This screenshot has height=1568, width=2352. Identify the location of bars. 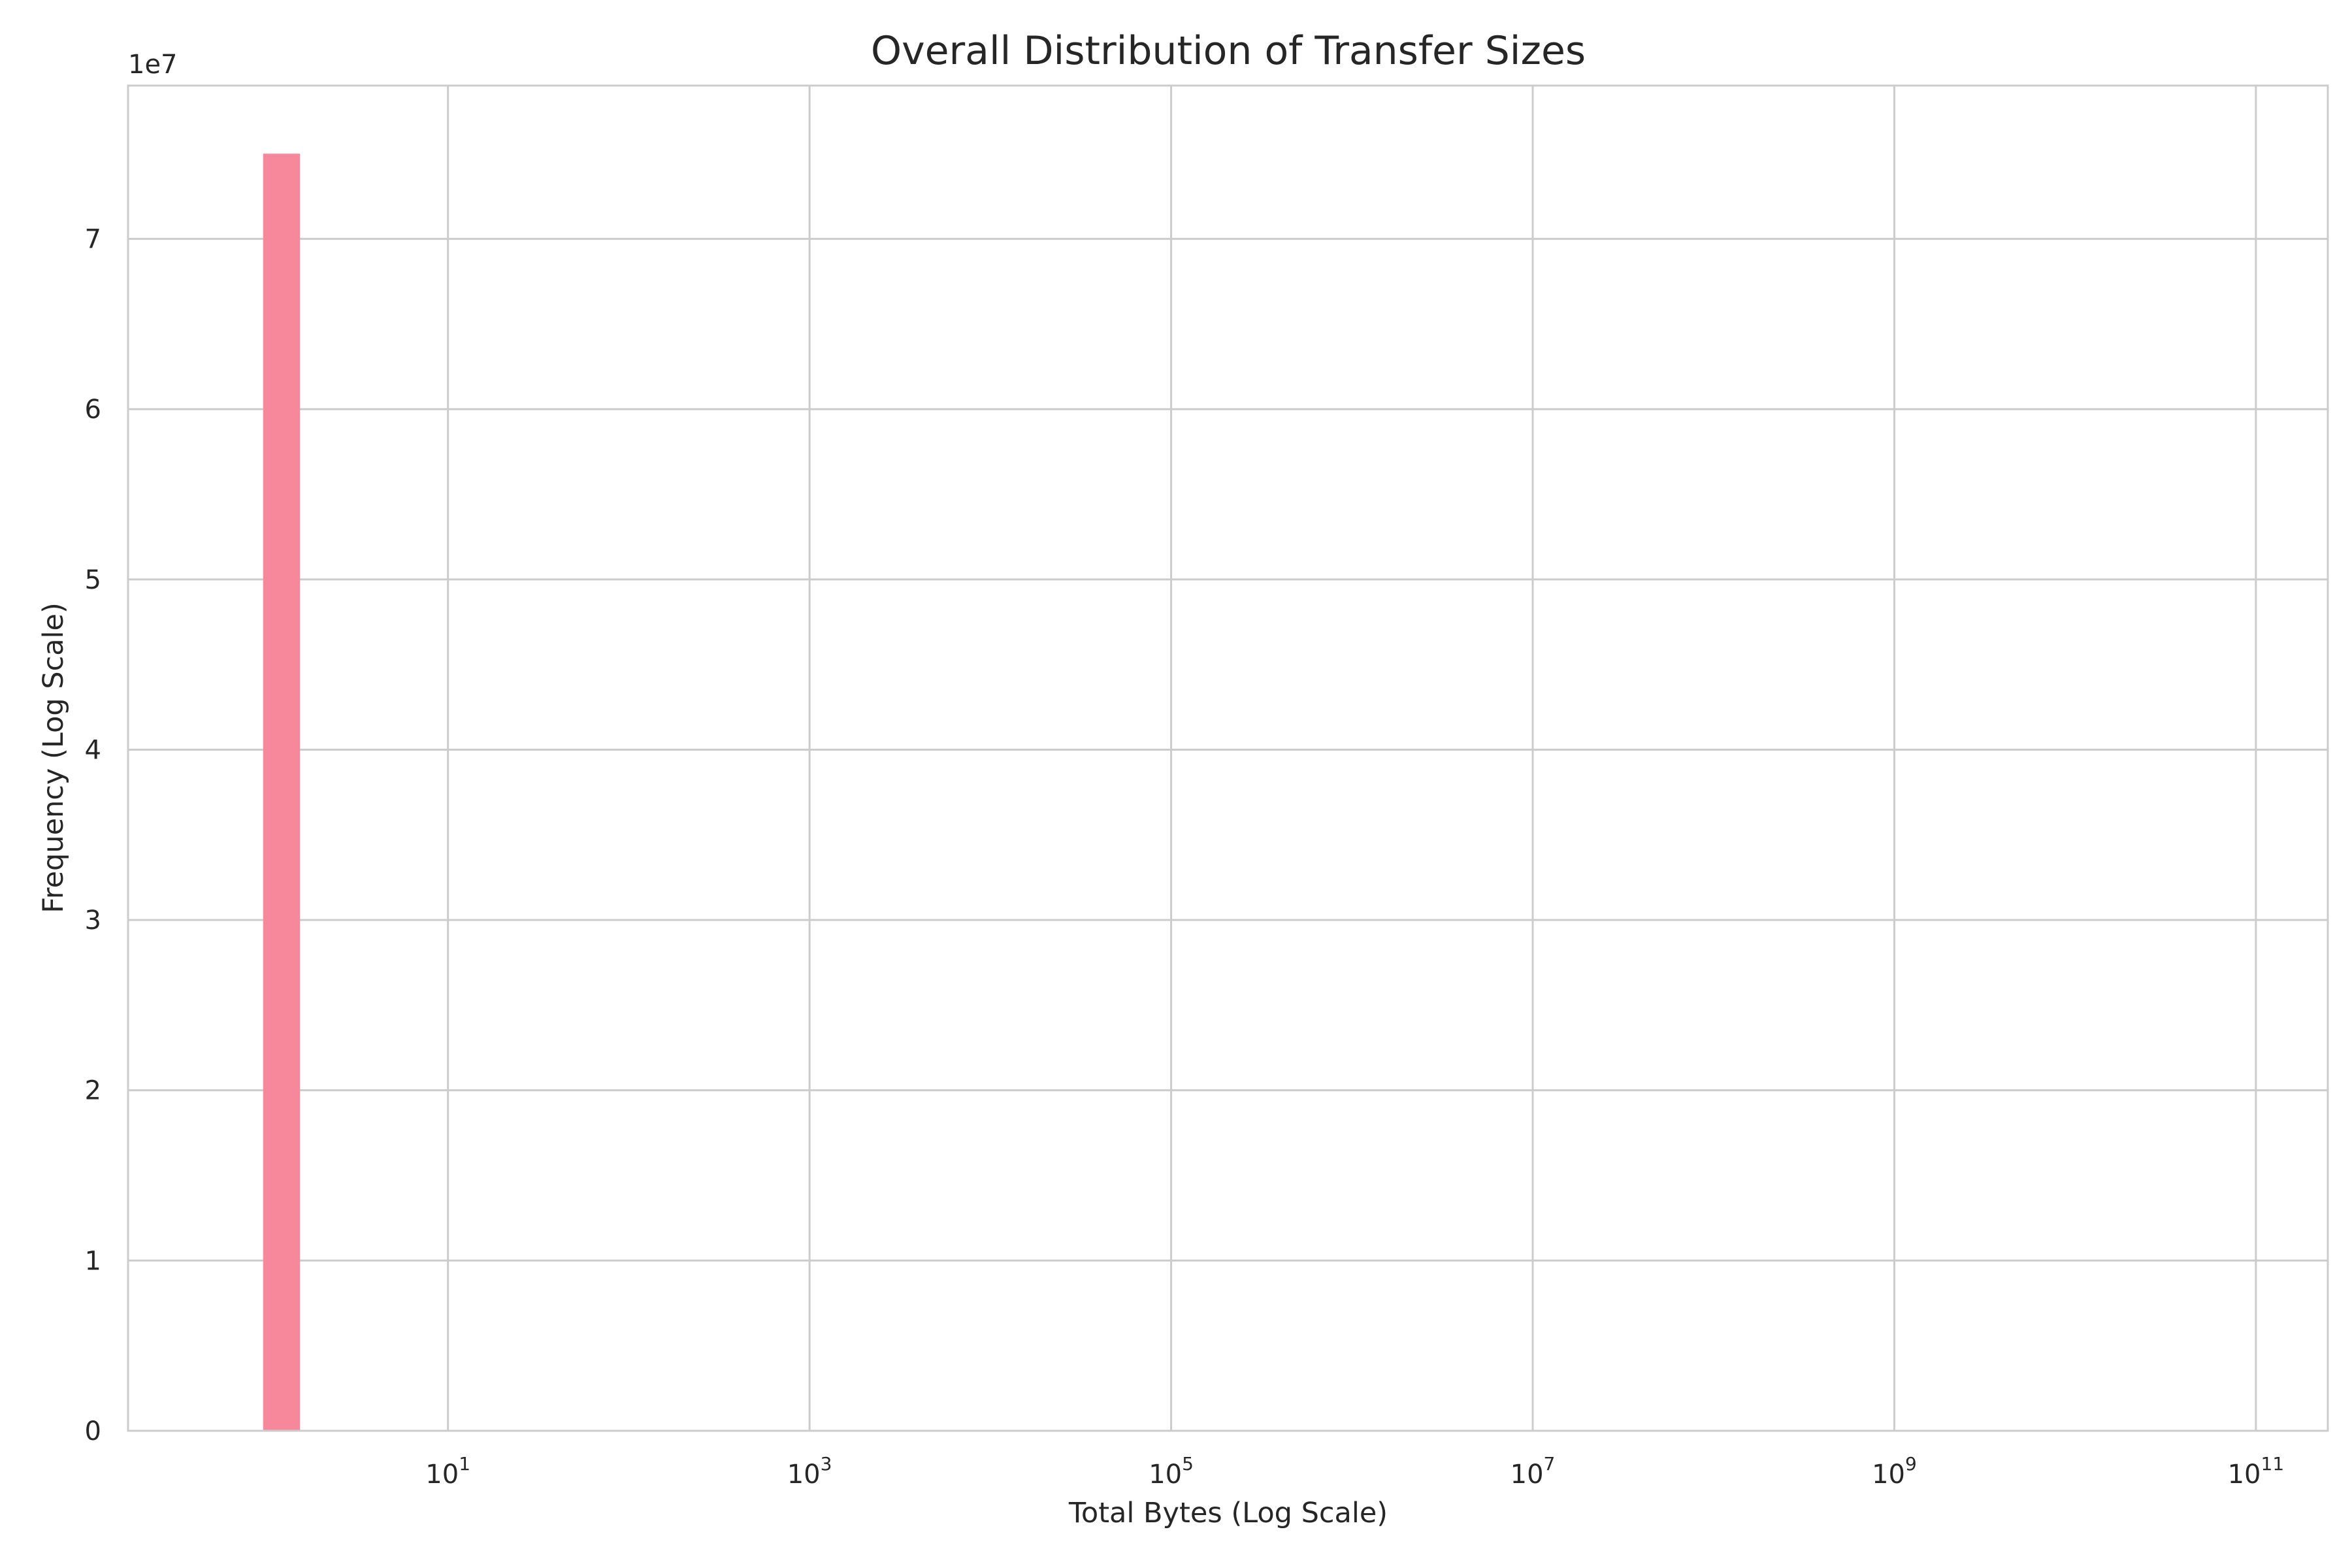
(282, 792).